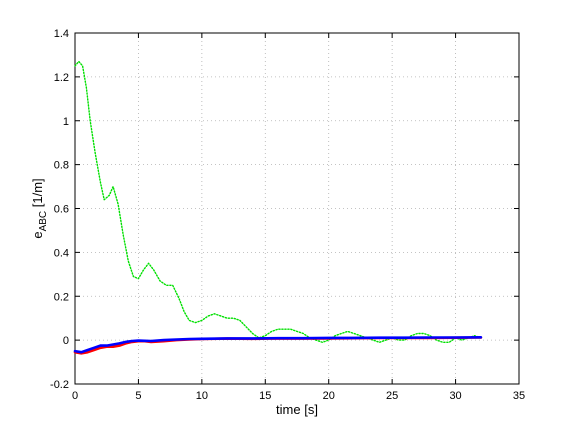 Image resolution: width=578 pixels, height=438 pixels. Describe the element at coordinates (75, 396) in the screenshot. I see `x-tick-label: 0` at that location.